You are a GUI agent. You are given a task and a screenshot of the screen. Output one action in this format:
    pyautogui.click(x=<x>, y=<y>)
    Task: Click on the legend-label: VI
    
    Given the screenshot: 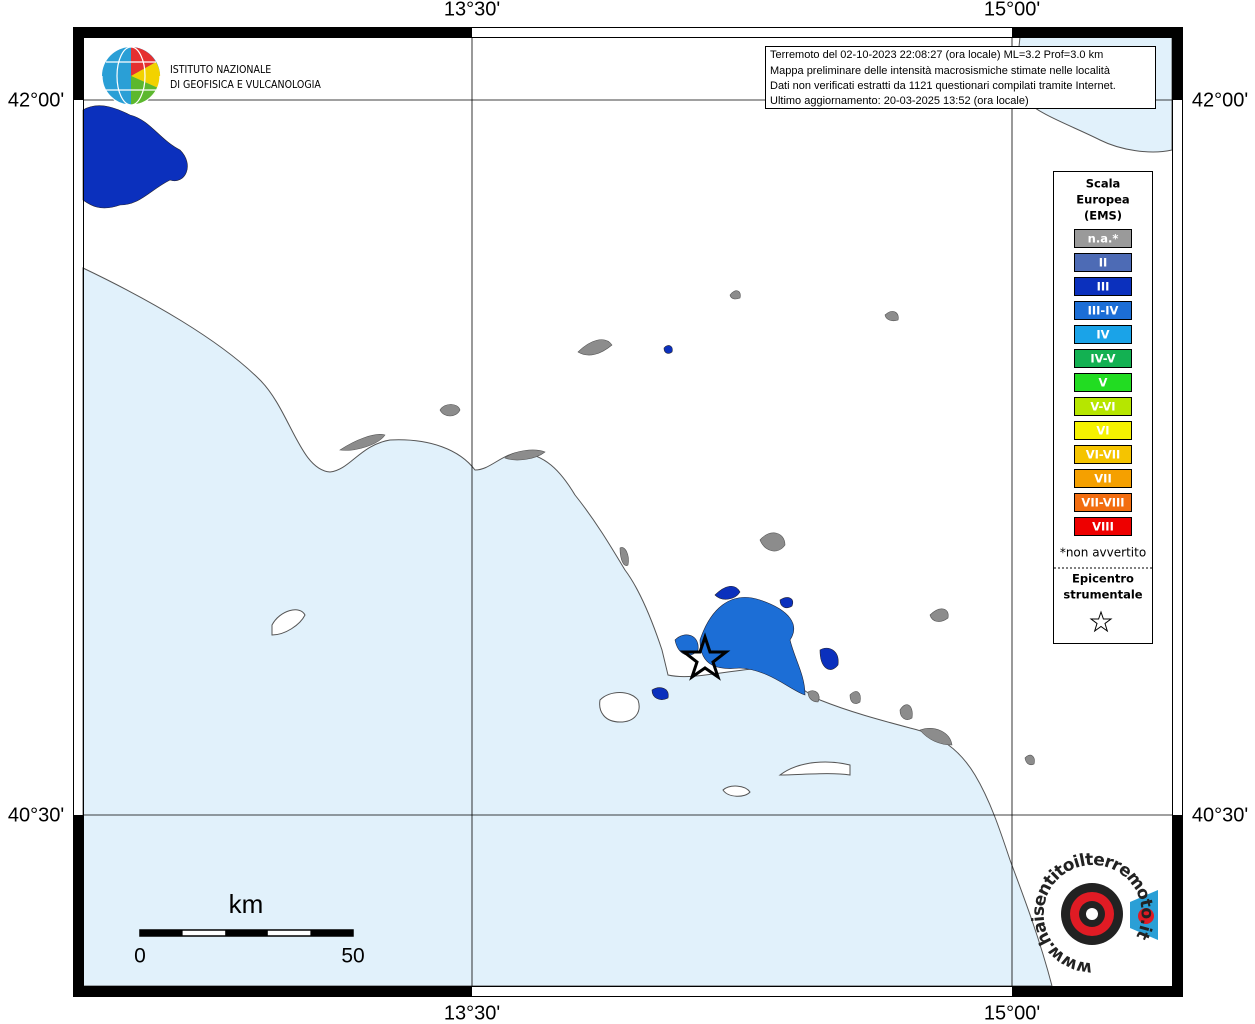 What is the action you would take?
    pyautogui.click(x=1102, y=431)
    